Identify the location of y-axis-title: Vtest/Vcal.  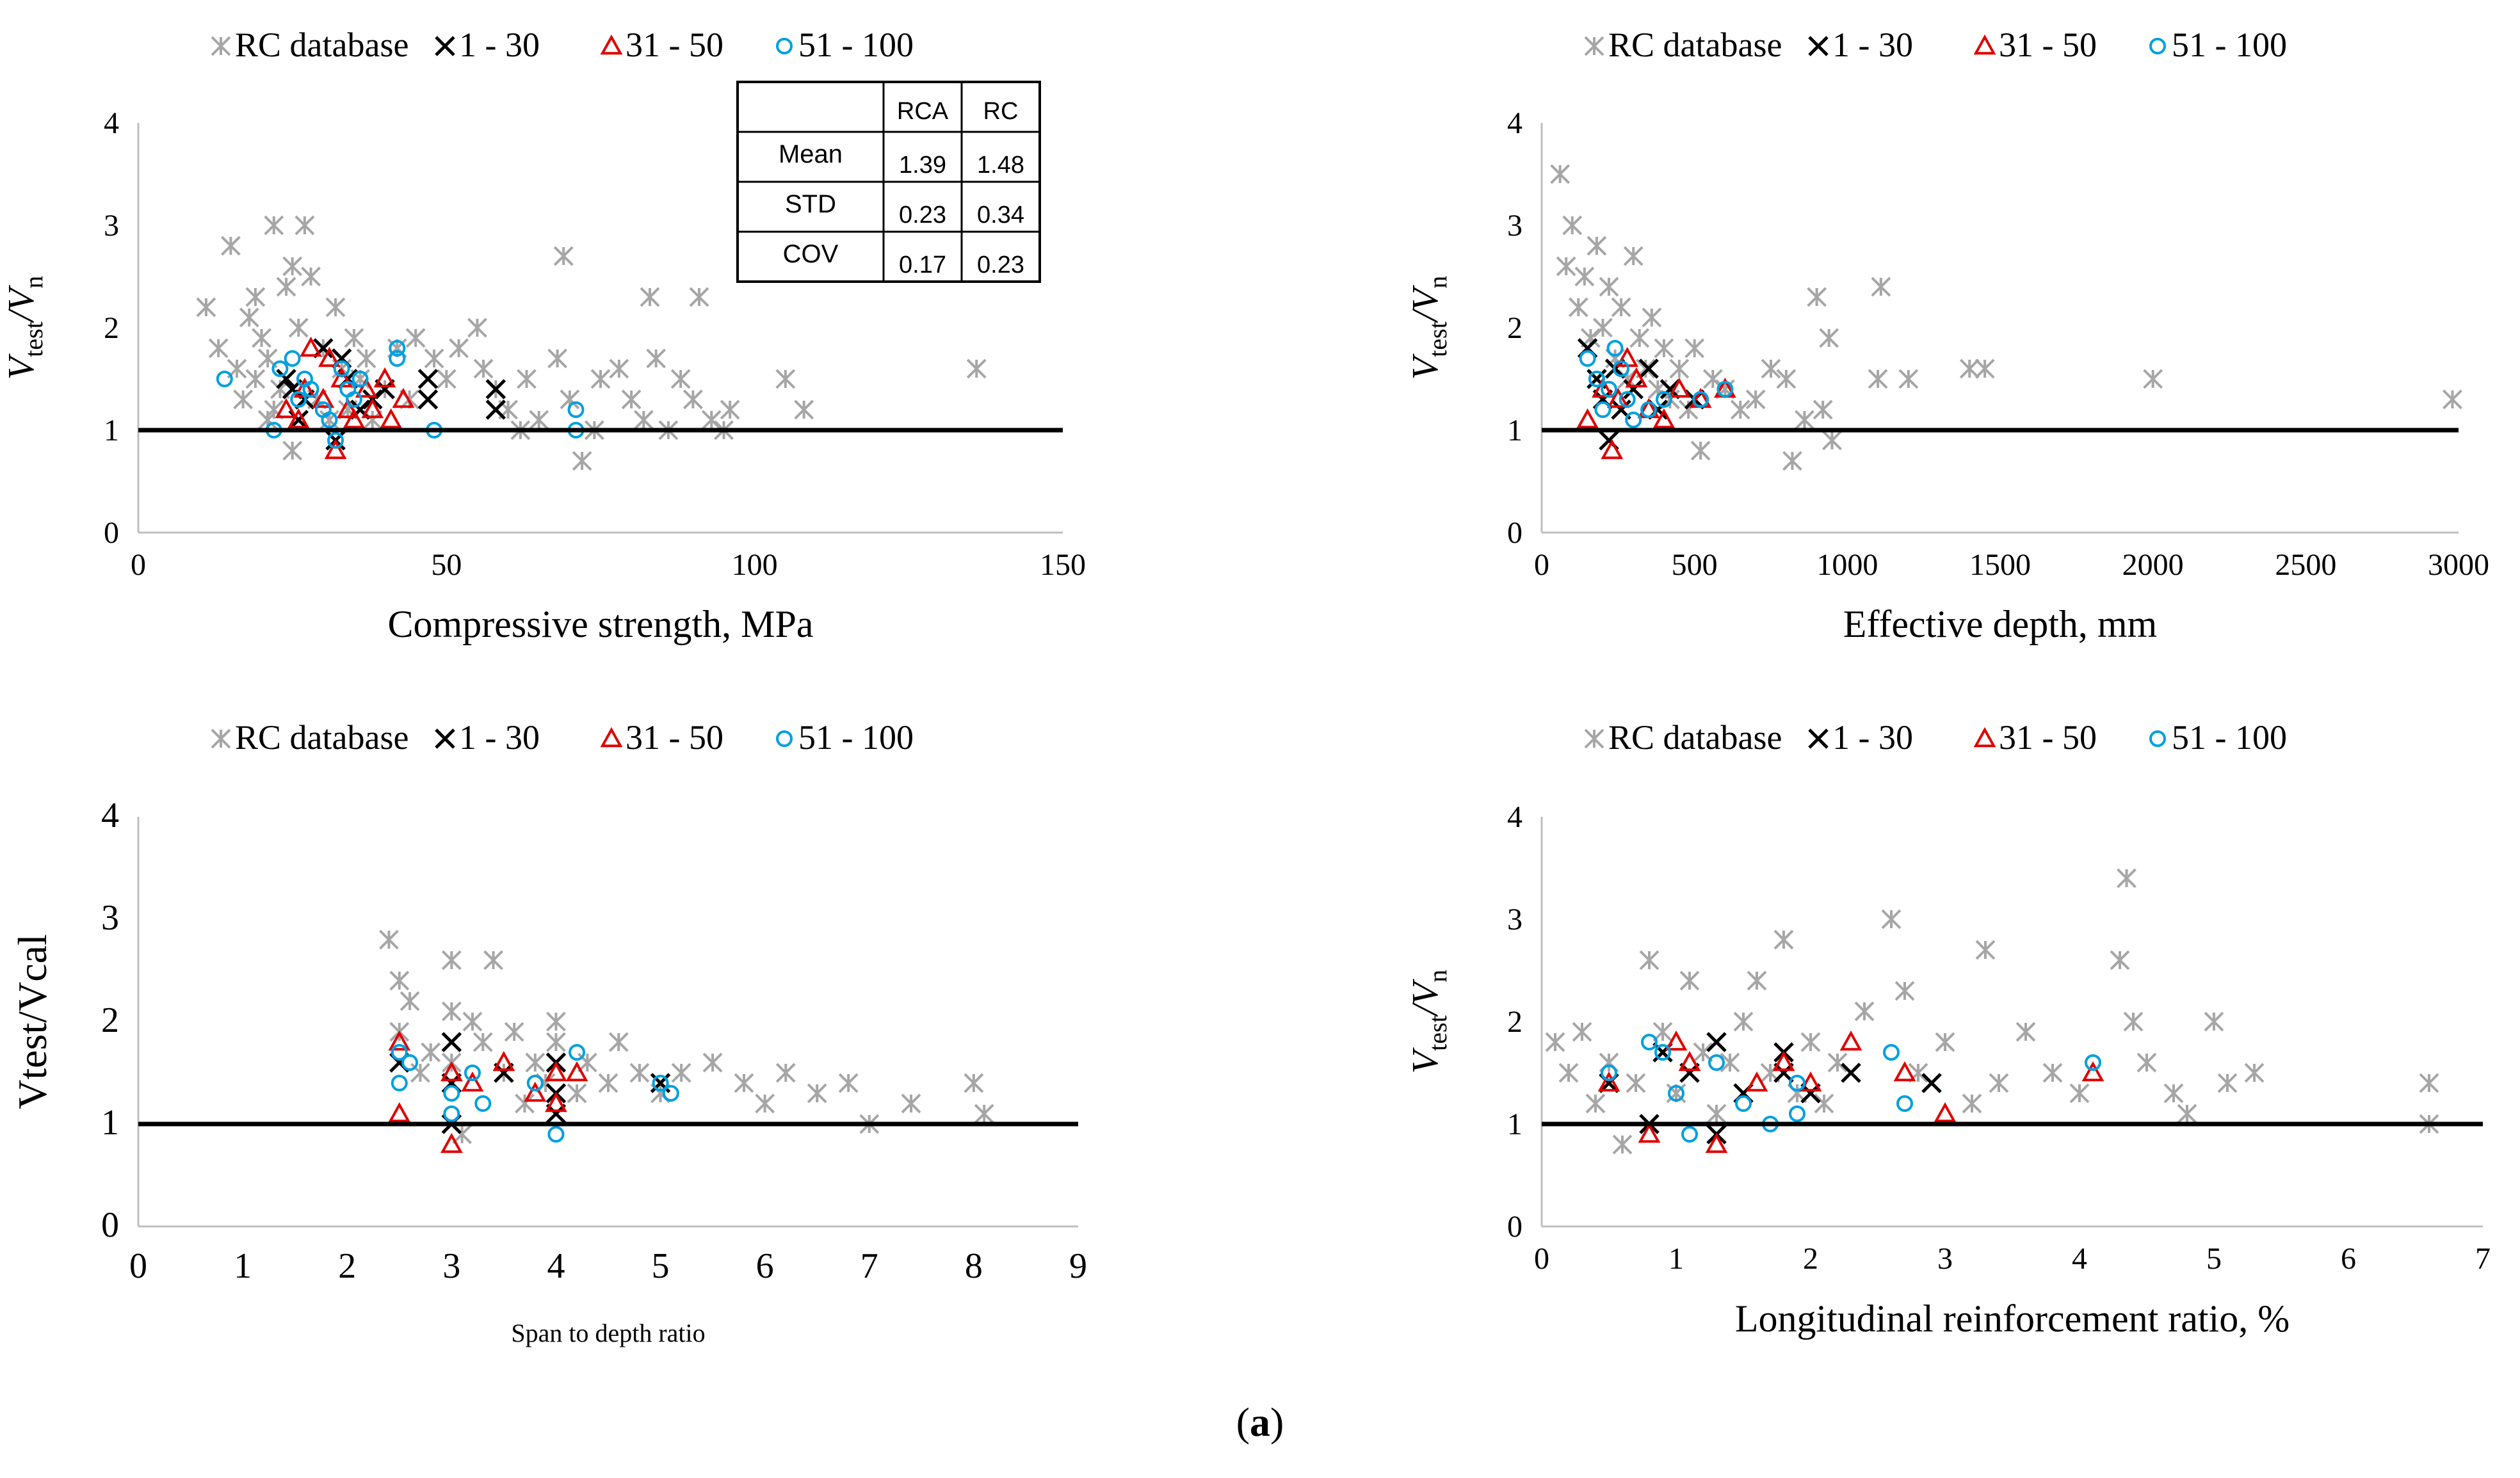
(32, 1021).